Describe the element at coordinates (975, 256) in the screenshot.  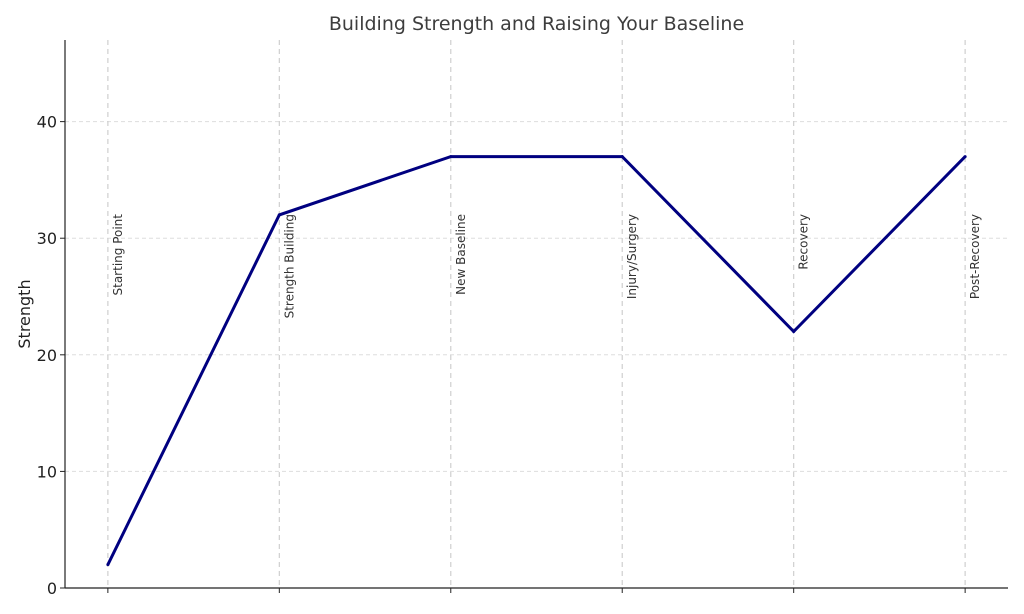
I see `annotation-label-5: Post-Recovery` at that location.